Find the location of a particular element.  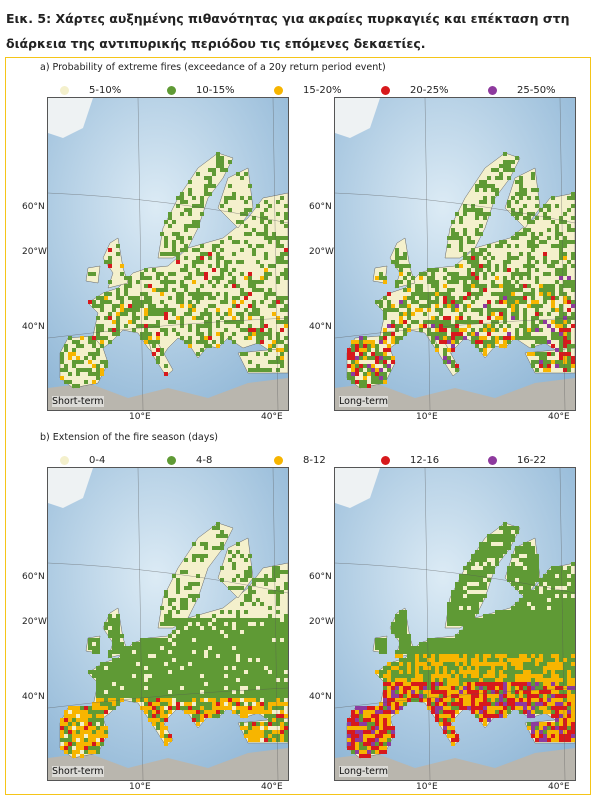

legend-swatch is located at coordinates (64, 90).